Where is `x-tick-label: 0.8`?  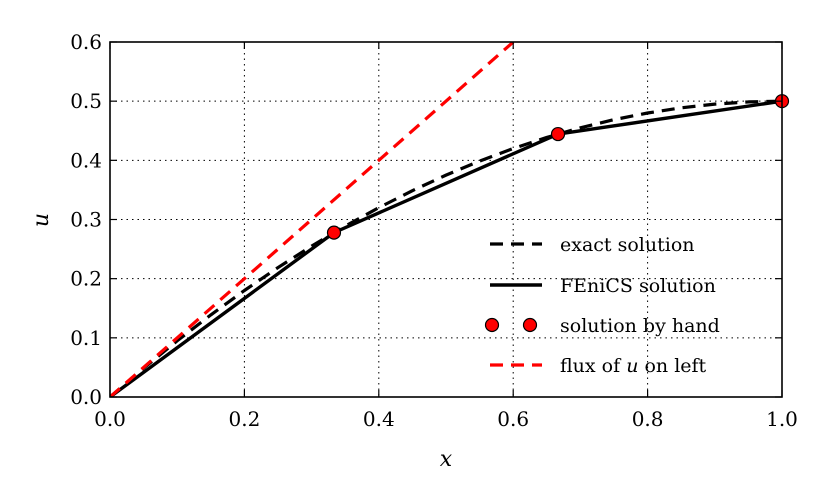
x-tick-label: 0.8 is located at coordinates (648, 419).